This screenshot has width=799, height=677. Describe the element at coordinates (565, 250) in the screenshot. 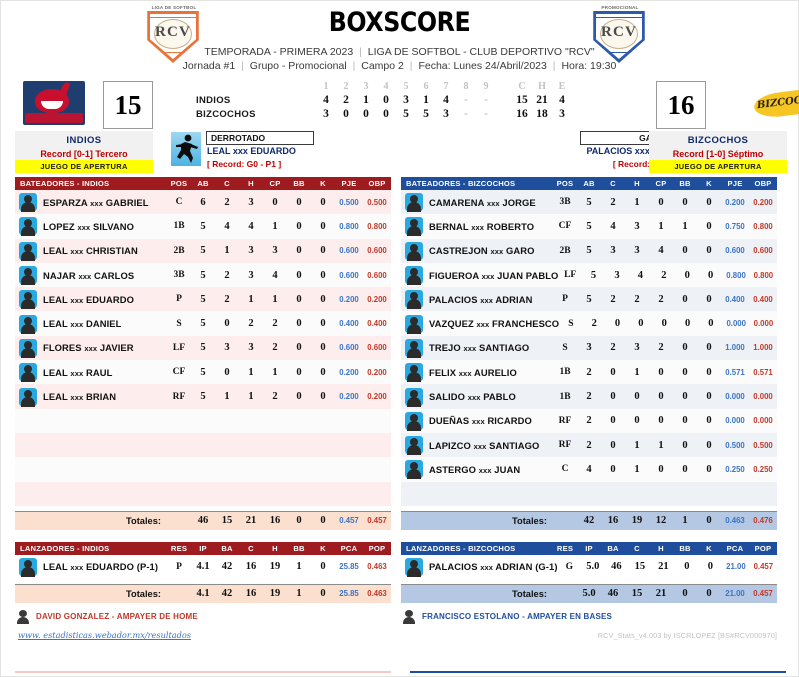

I see `stat-pos: 2B` at that location.